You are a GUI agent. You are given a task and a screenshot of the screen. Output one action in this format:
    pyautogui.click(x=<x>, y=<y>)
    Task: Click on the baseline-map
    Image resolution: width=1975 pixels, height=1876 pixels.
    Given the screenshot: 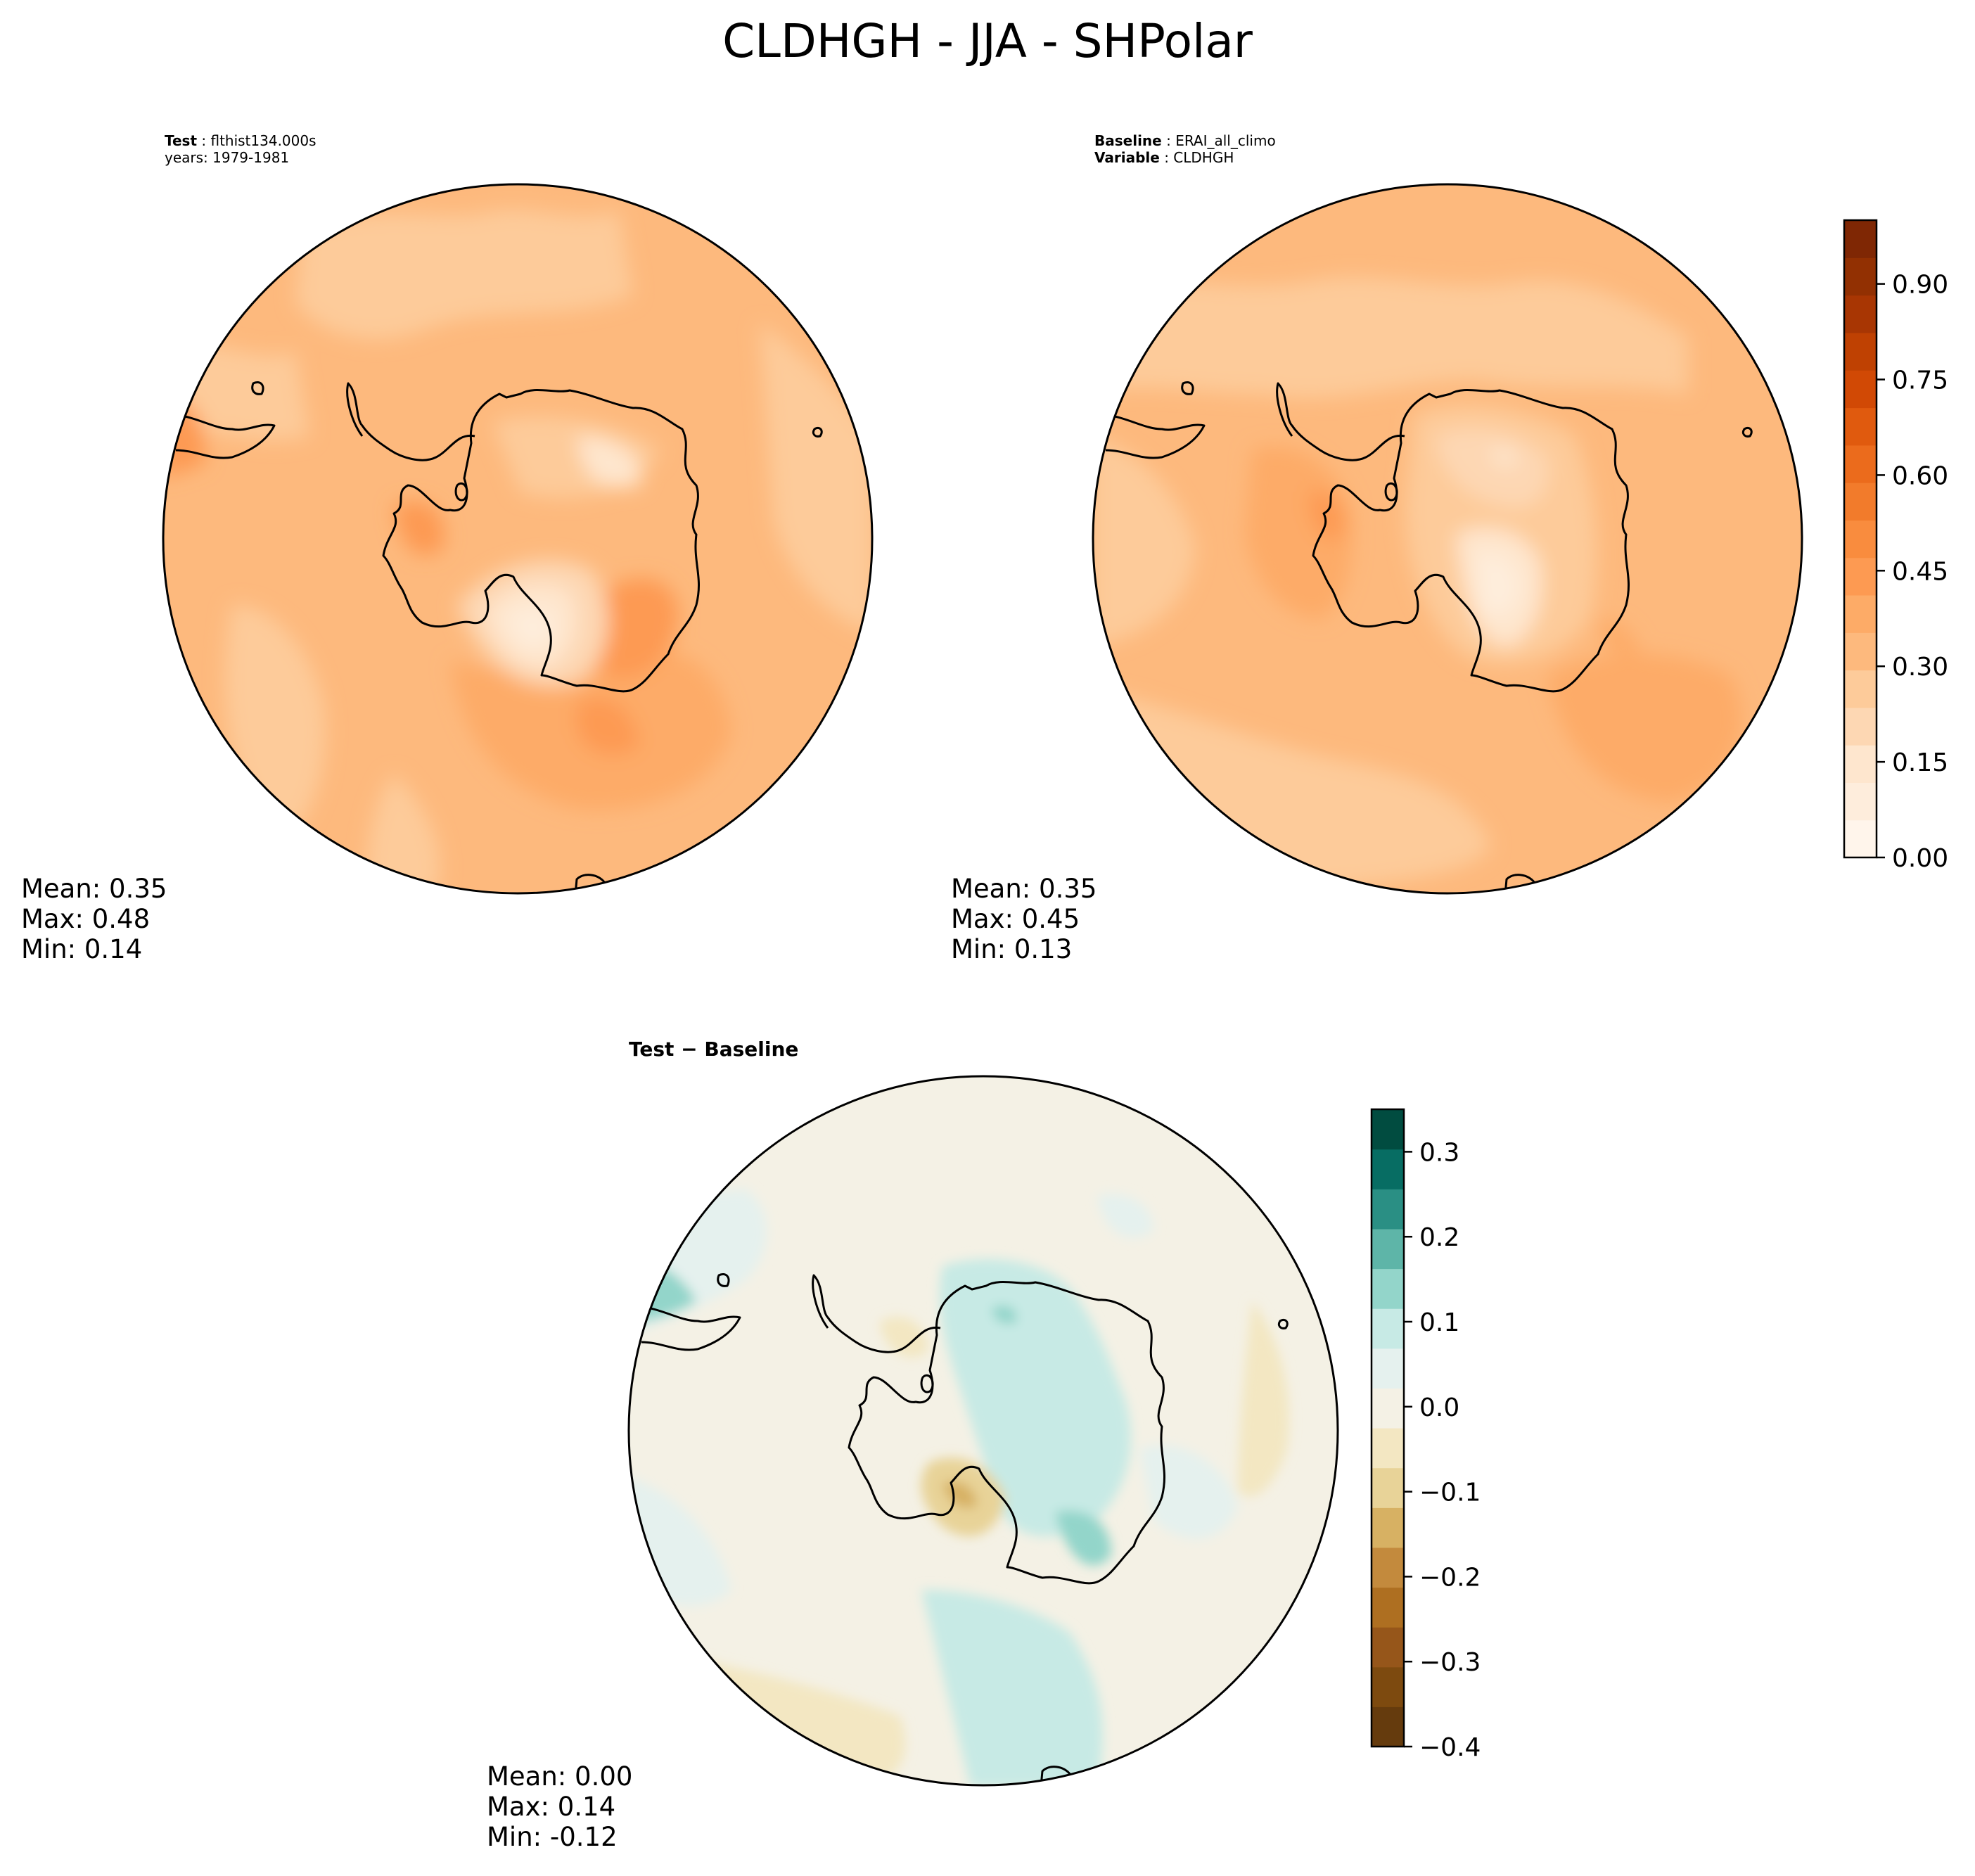 What is the action you would take?
    pyautogui.click(x=1447, y=538)
    